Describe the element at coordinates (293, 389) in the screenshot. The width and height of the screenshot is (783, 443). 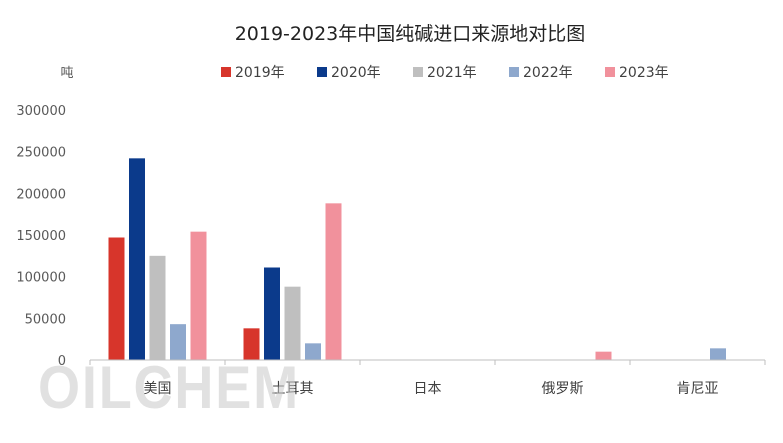
I see `category-label: 土耳其` at that location.